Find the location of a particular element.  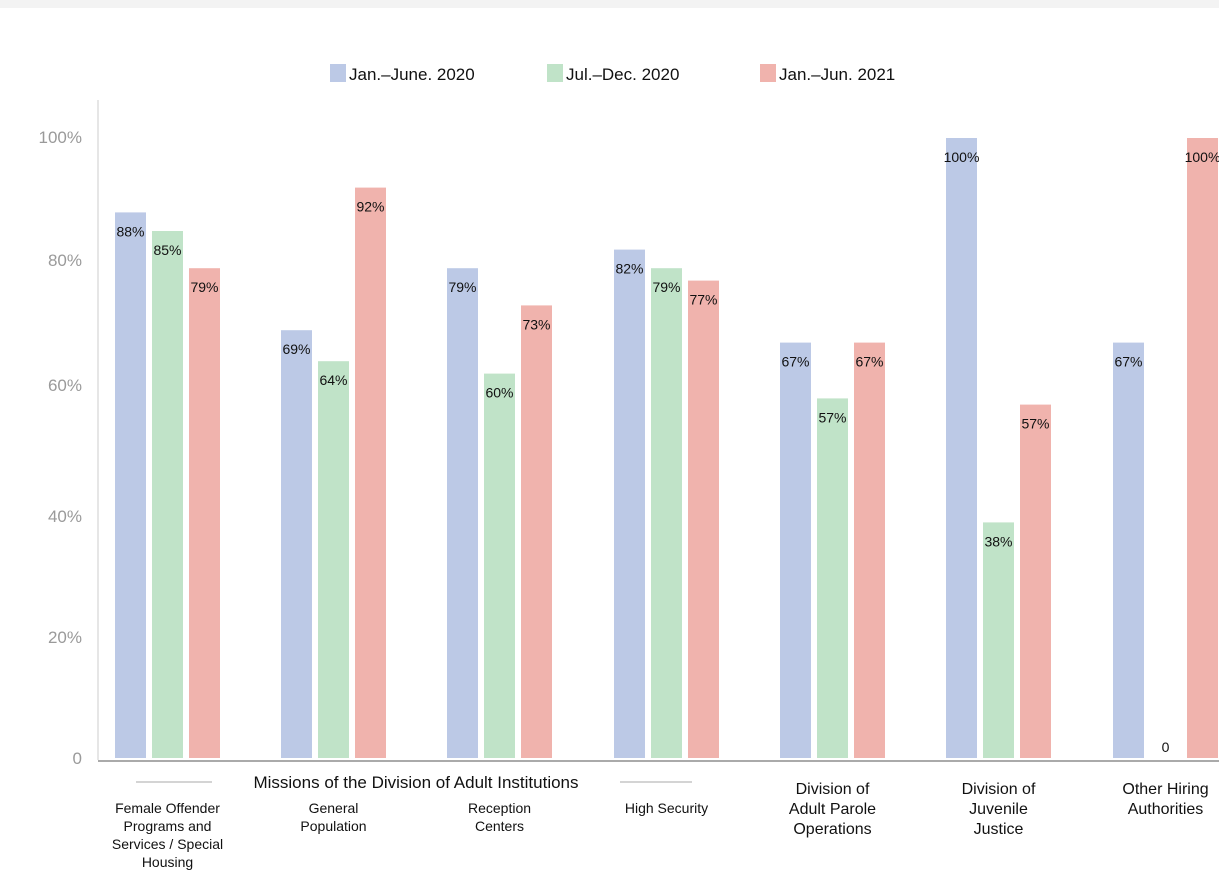

category-label: Other Hiring Authorities is located at coordinates (1165, 799).